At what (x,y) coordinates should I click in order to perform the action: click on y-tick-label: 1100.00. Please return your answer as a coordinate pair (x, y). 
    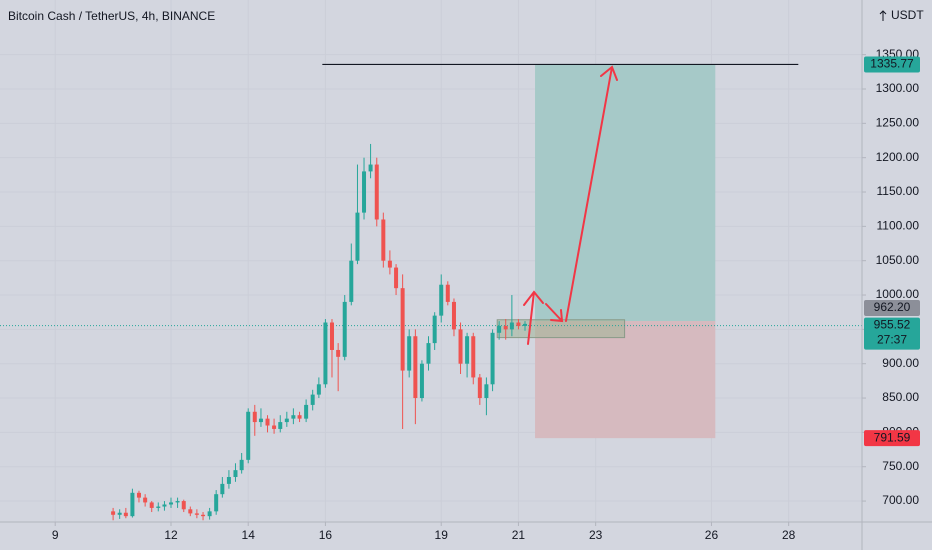
    Looking at the image, I should click on (898, 226).